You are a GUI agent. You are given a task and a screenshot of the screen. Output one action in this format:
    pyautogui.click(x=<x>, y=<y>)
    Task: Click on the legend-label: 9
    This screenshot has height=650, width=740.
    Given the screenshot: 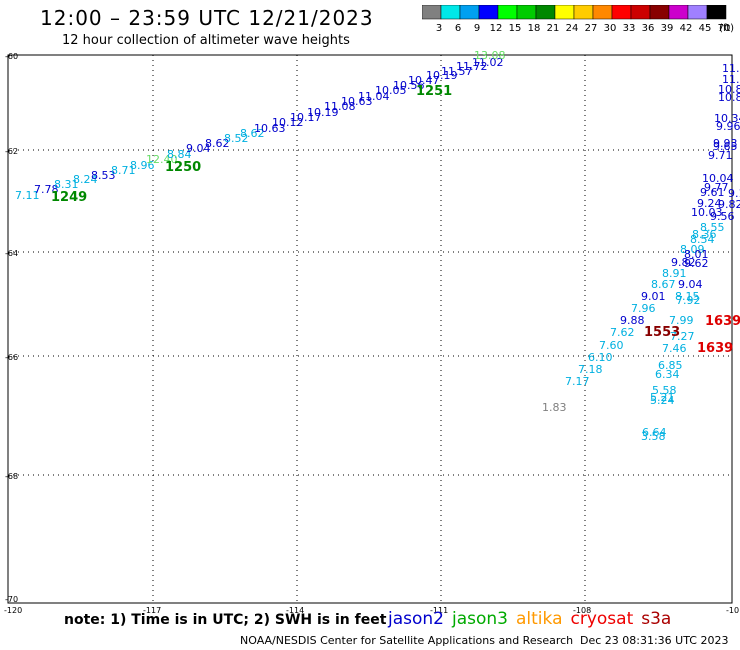 What is the action you would take?
    pyautogui.click(x=477, y=28)
    